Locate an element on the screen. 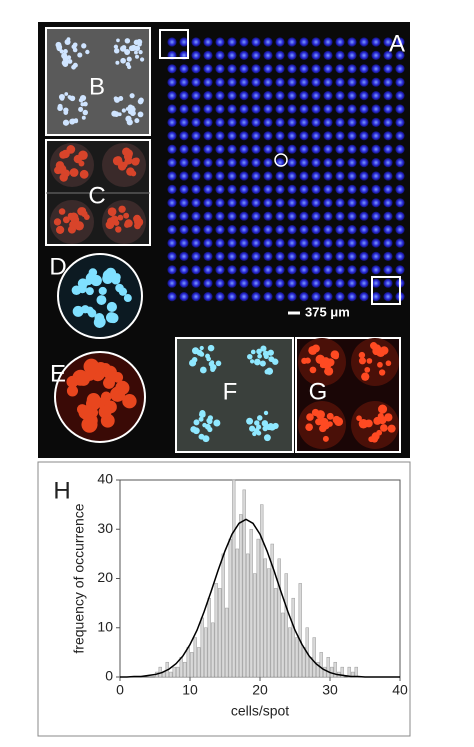  x-tick-label: 10 is located at coordinates (190, 690).